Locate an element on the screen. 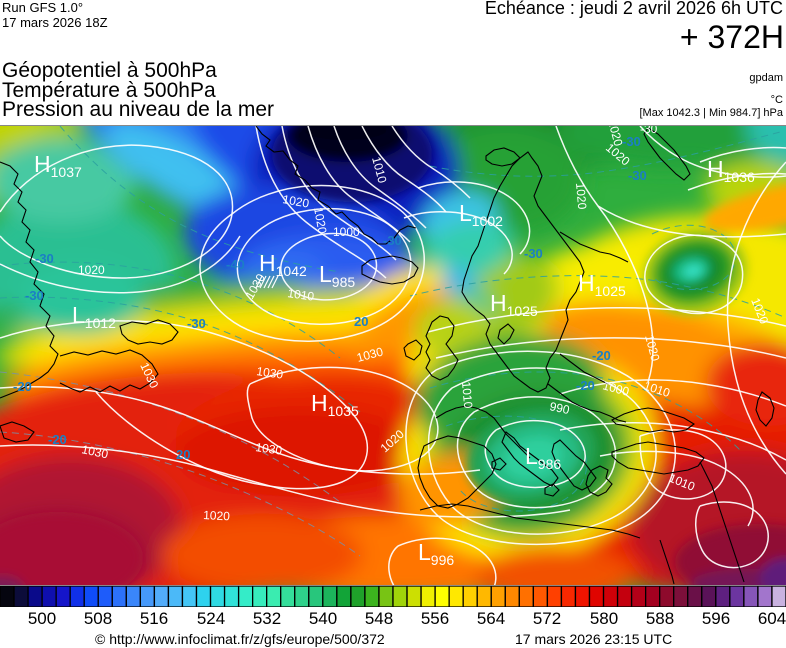 The height and width of the screenshot is (648, 786). svg-text: L985 is located at coordinates (337, 275).